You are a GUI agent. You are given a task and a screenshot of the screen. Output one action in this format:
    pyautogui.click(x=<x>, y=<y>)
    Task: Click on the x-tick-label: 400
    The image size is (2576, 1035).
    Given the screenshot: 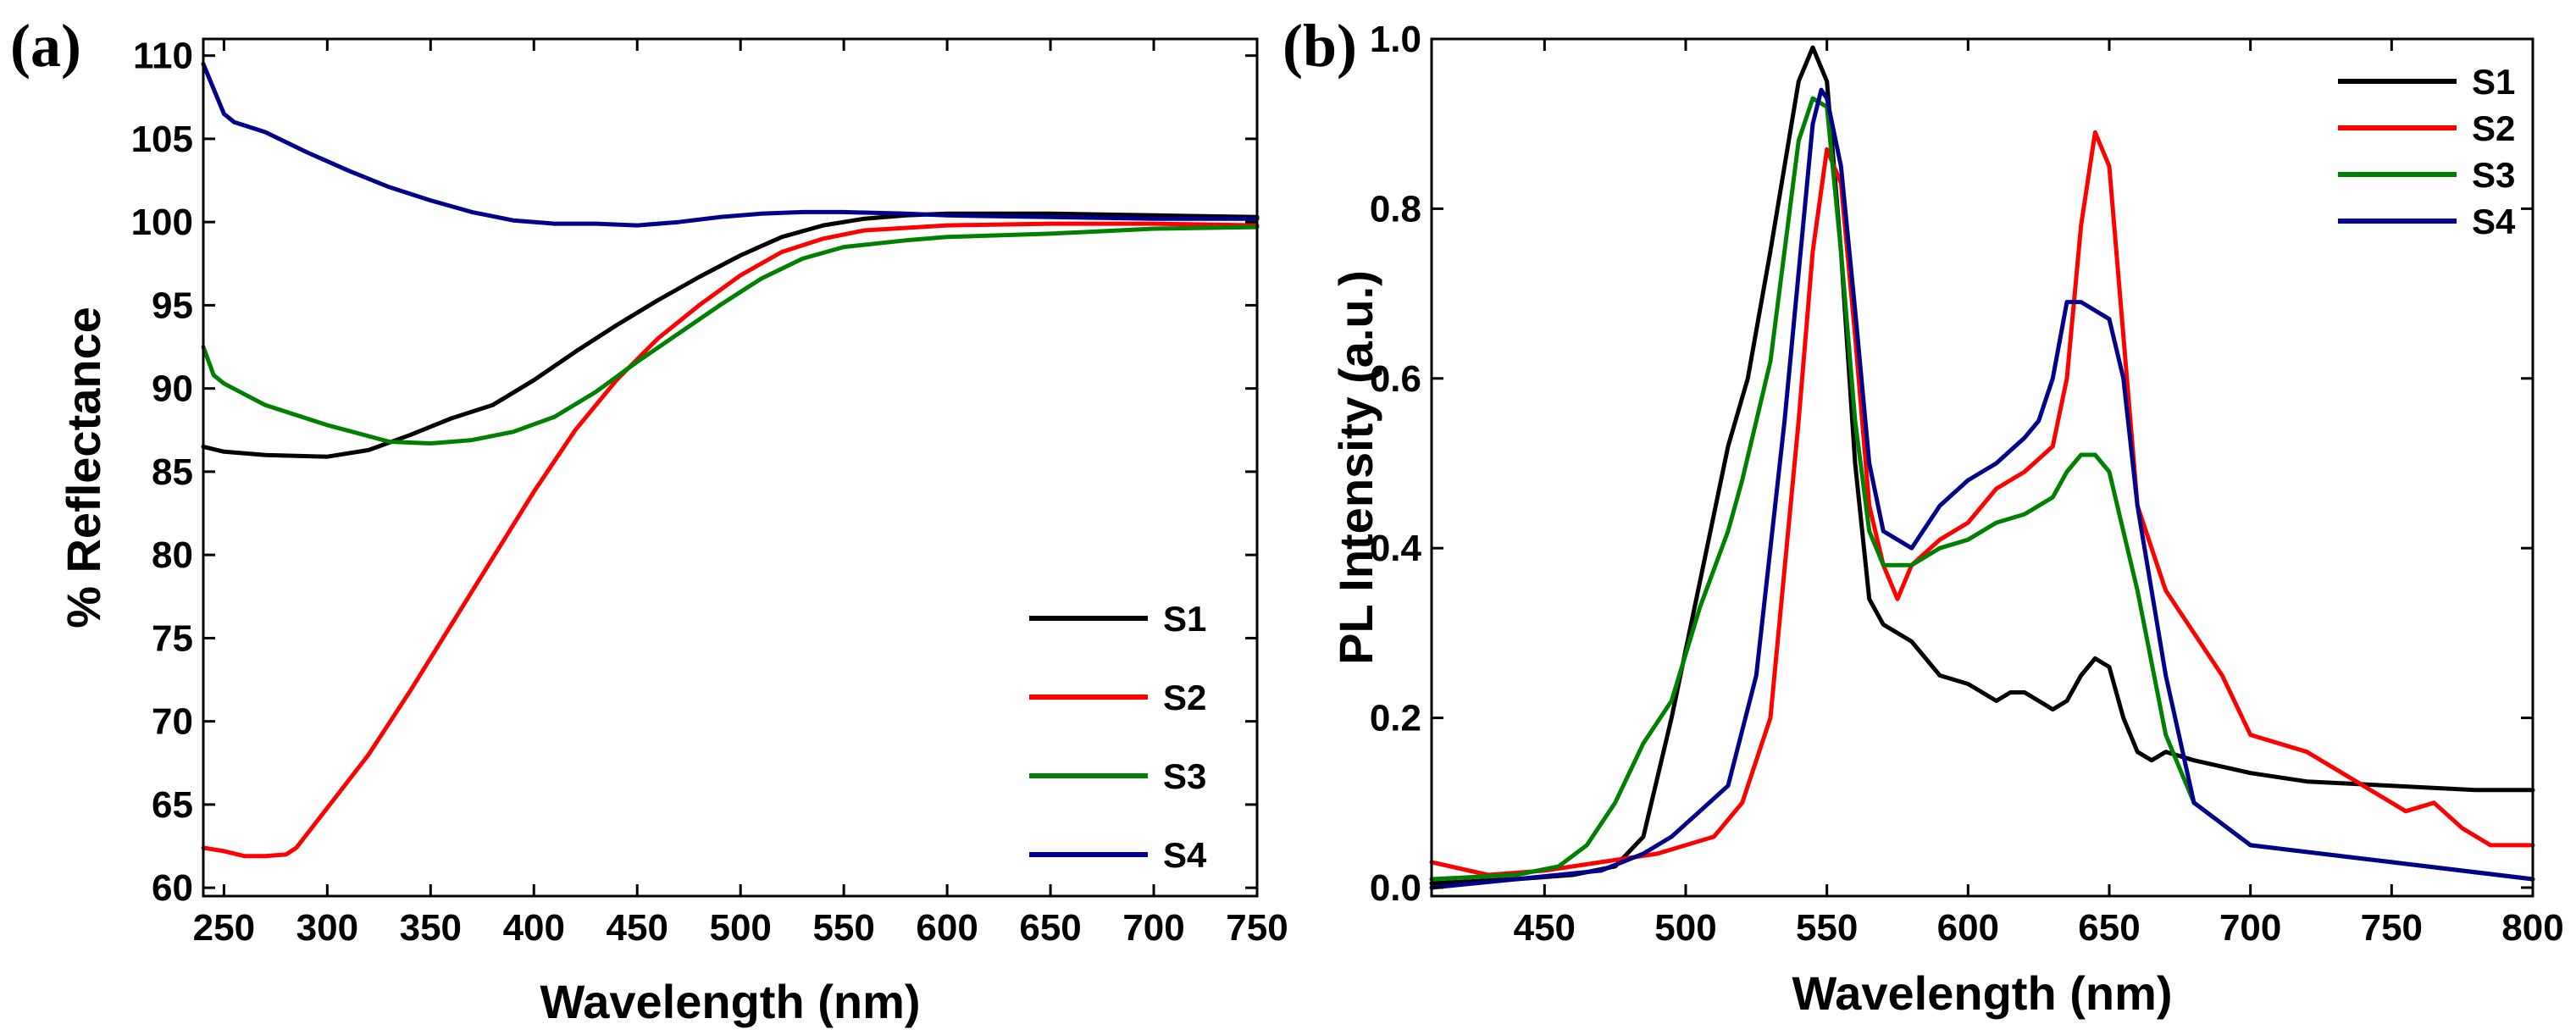 What is the action you would take?
    pyautogui.click(x=534, y=928)
    